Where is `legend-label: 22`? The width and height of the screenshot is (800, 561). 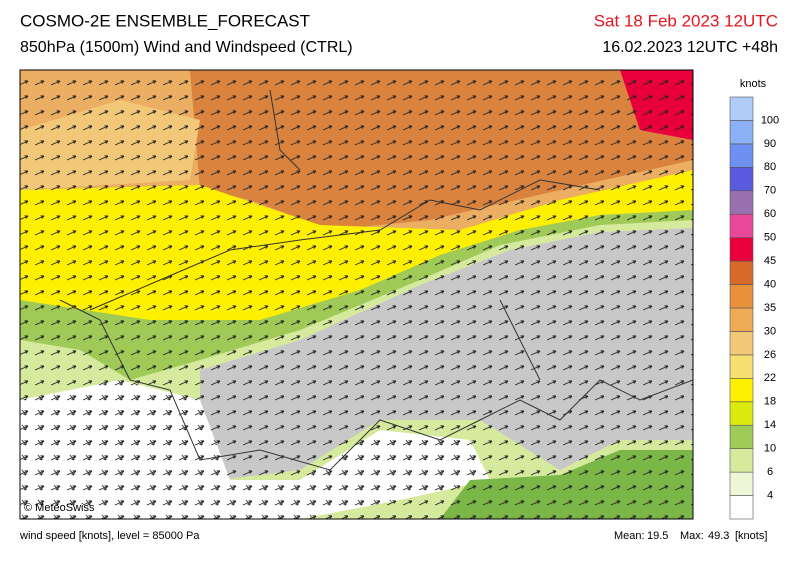 legend-label: 22 is located at coordinates (770, 378).